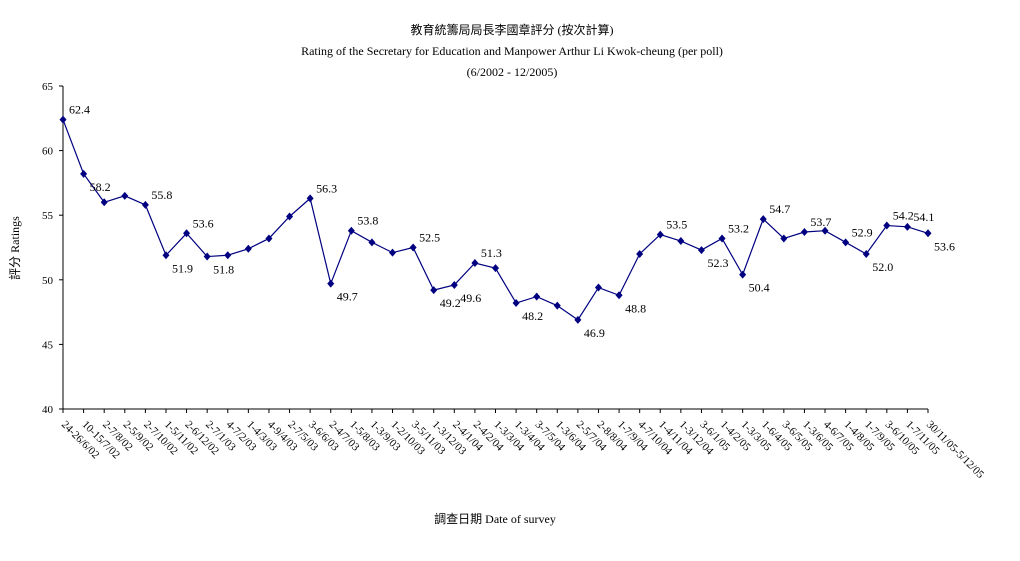 This screenshot has width=1020, height=561. I want to click on data-label: 56.3, so click(326, 188).